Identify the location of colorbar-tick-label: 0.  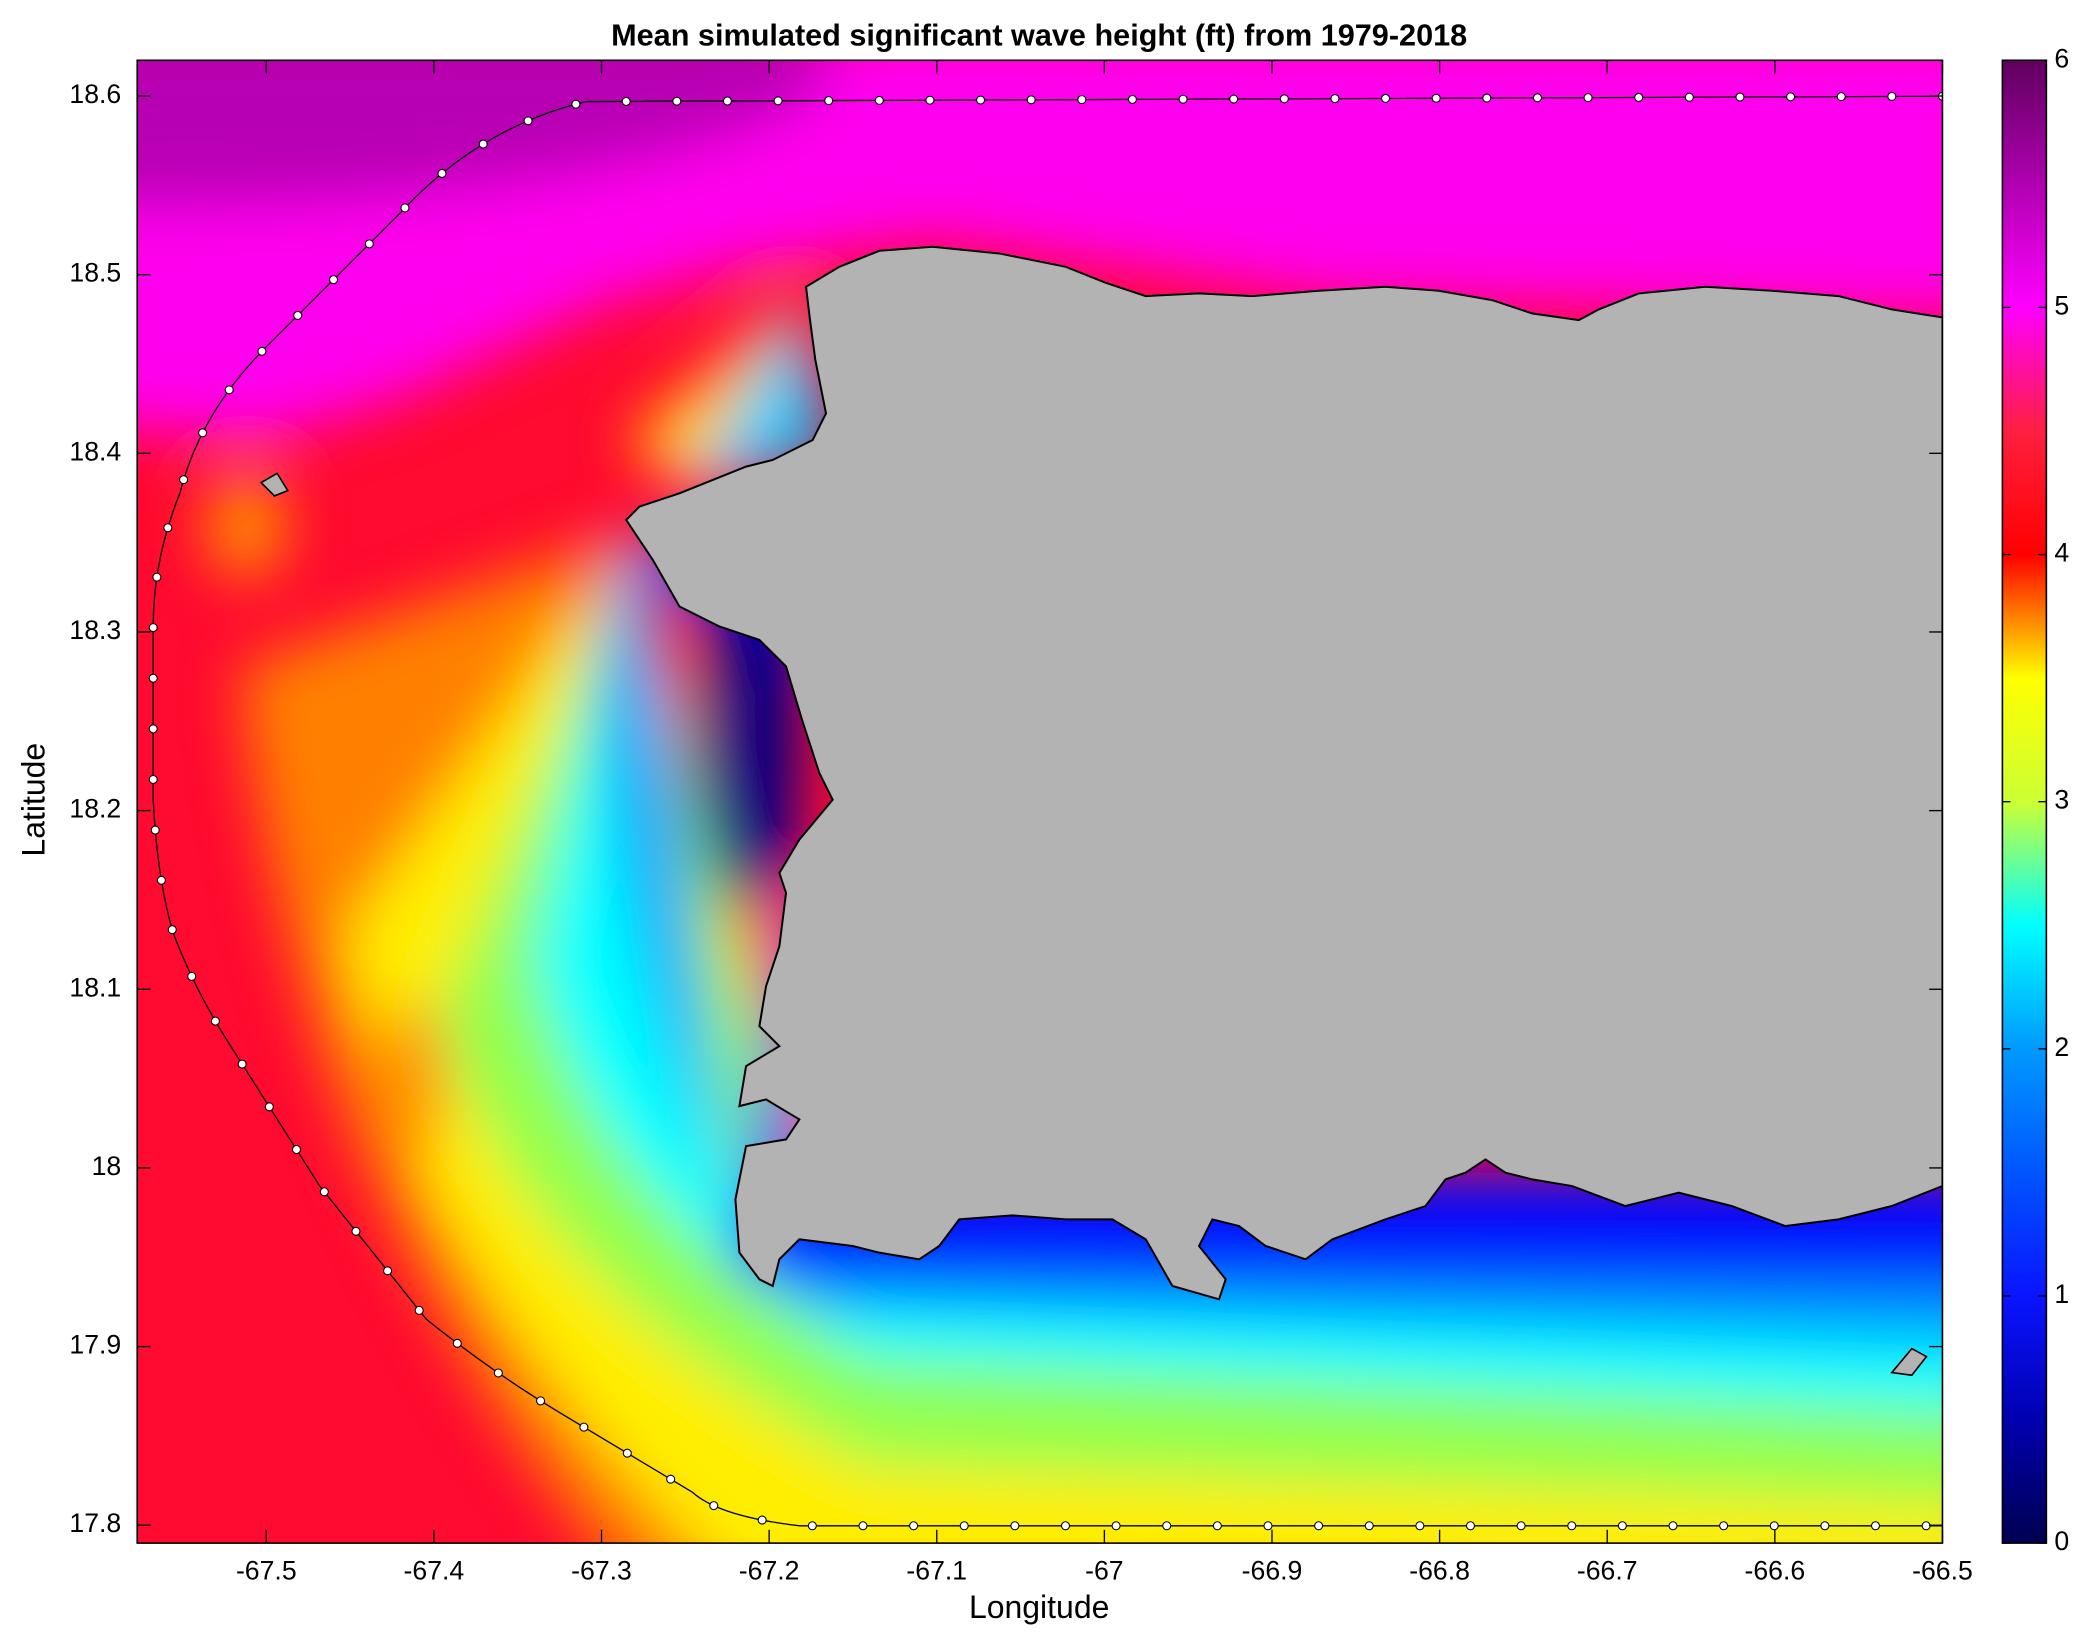
(2061, 1541).